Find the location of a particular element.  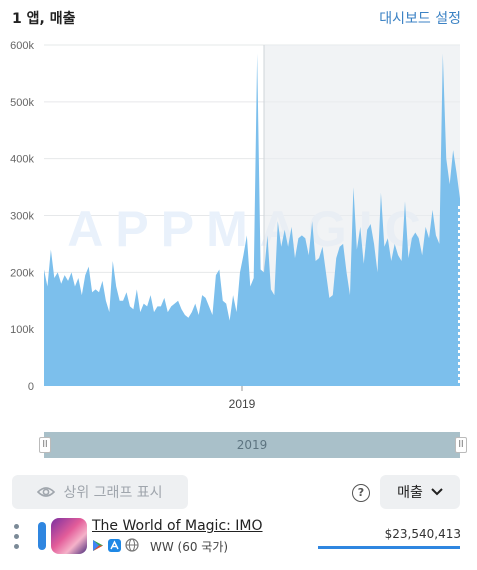

y-axis: 0 100k 200k 300k 400k 500k 600k is located at coordinates (22, 216).